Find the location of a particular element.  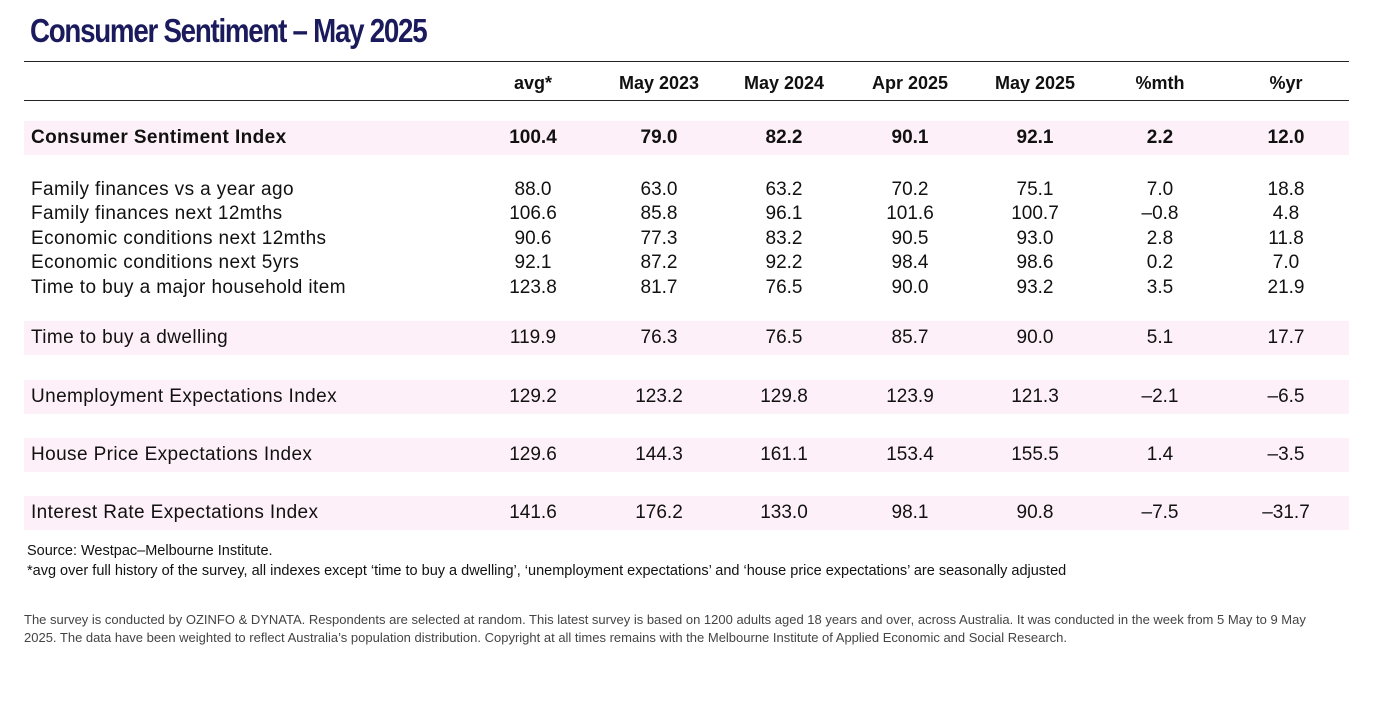

row-label: Interest Rate Expectations Index is located at coordinates (175, 512).